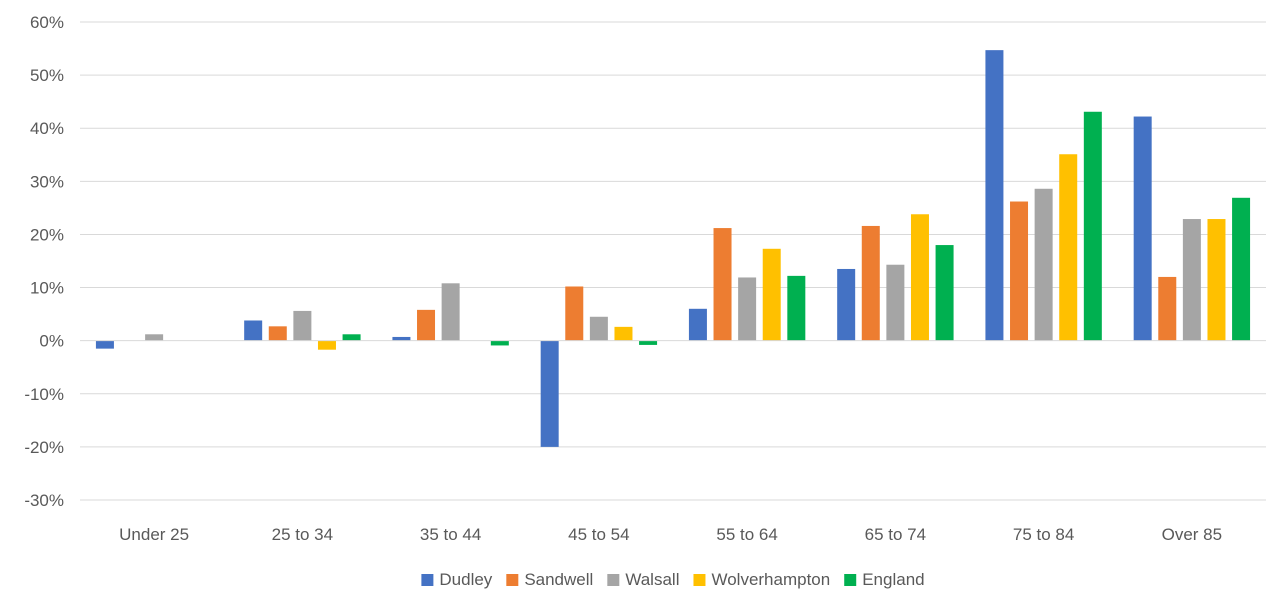 This screenshot has height=604, width=1272. What do you see at coordinates (47, 22) in the screenshot?
I see `y-tick-label: 60%` at bounding box center [47, 22].